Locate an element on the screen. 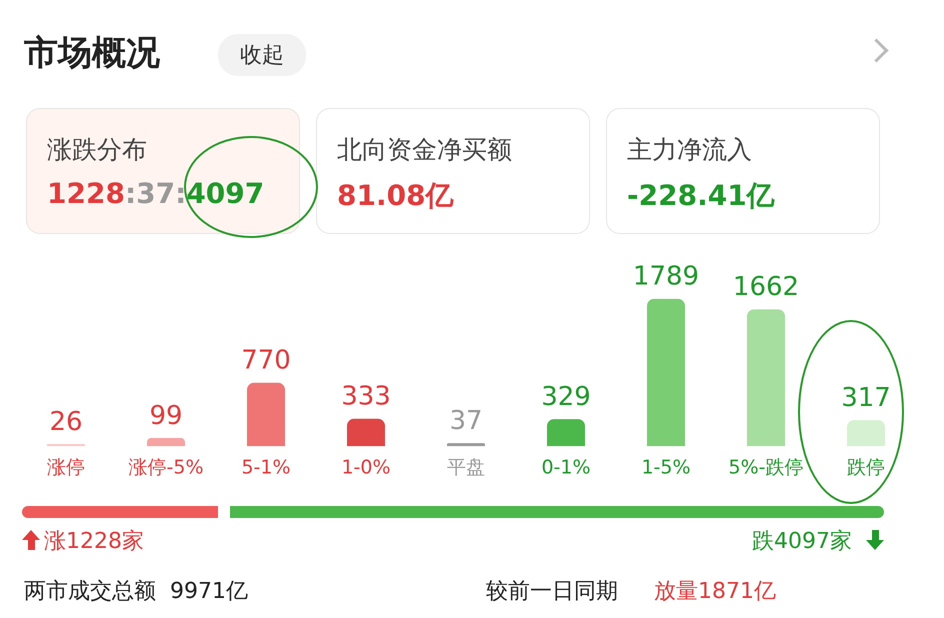 The image size is (944, 618). chart-title: 市场概况 is located at coordinates (92, 53).